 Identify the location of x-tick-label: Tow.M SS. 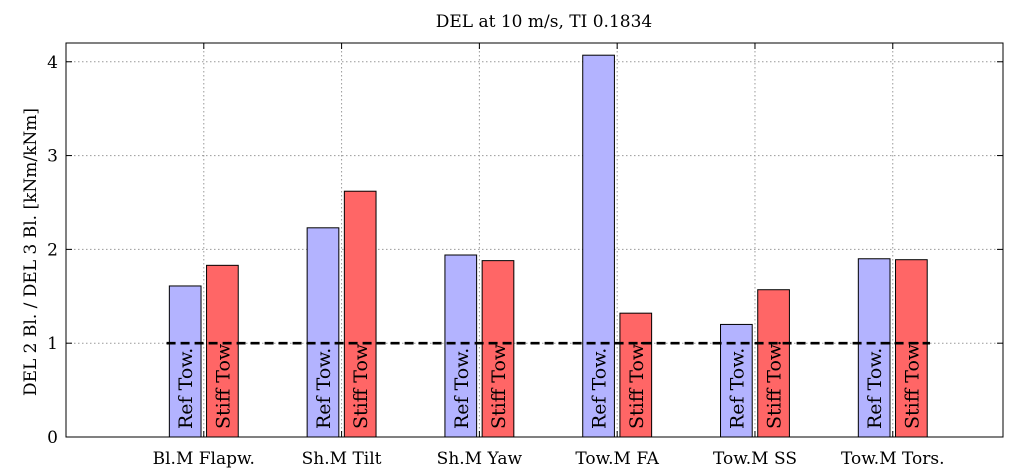
(755, 459).